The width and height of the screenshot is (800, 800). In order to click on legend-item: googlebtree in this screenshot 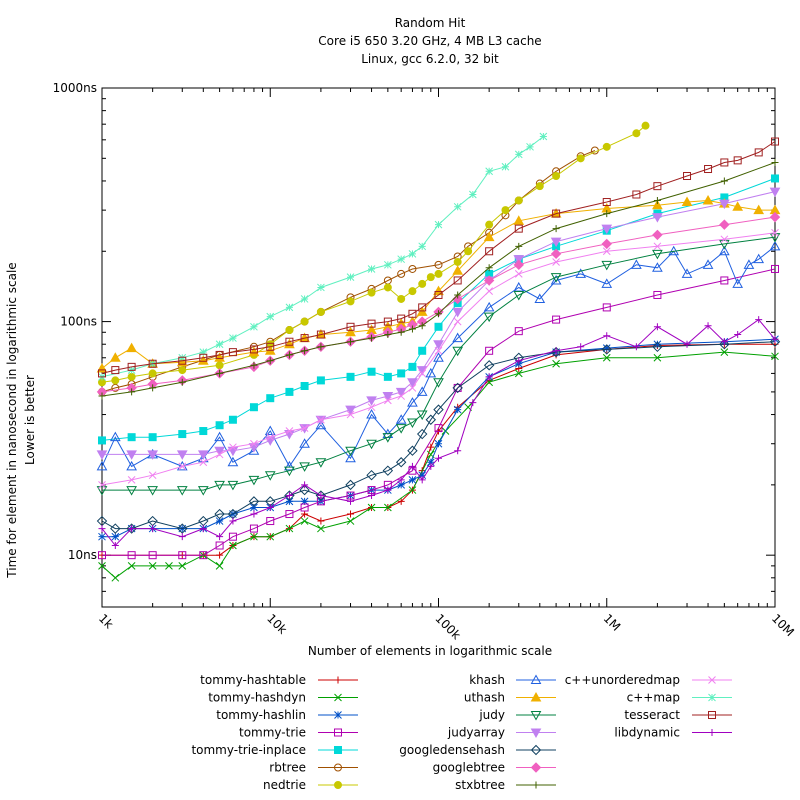, I will do `click(494, 768)`.